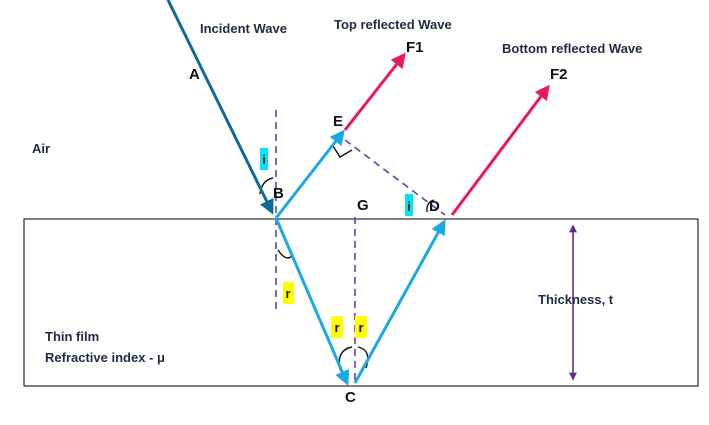  I want to click on angle-arc-refraction-c-right, so click(363, 357).